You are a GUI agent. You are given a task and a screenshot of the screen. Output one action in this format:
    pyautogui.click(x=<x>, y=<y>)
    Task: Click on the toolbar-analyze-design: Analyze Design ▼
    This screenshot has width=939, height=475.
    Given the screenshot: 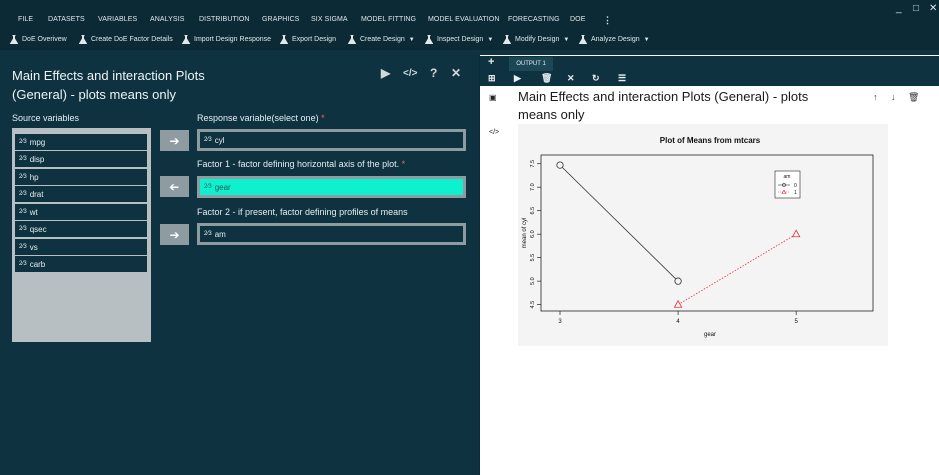 What is the action you would take?
    pyautogui.click(x=614, y=39)
    